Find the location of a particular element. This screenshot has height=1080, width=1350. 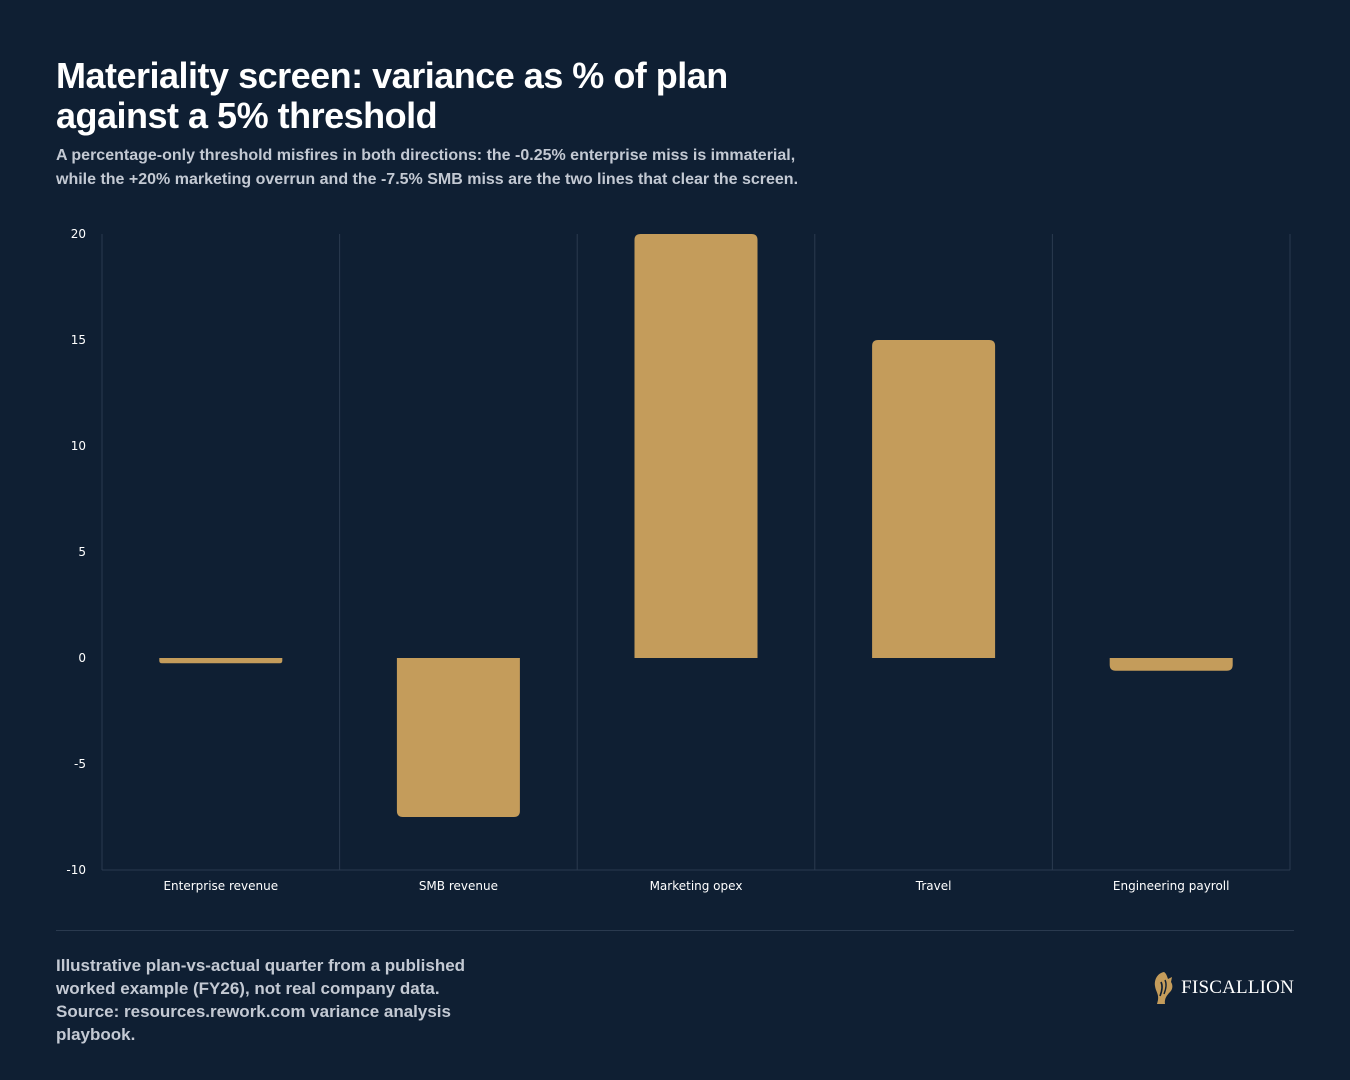

x-tick-label: SMB revenue is located at coordinates (458, 886).